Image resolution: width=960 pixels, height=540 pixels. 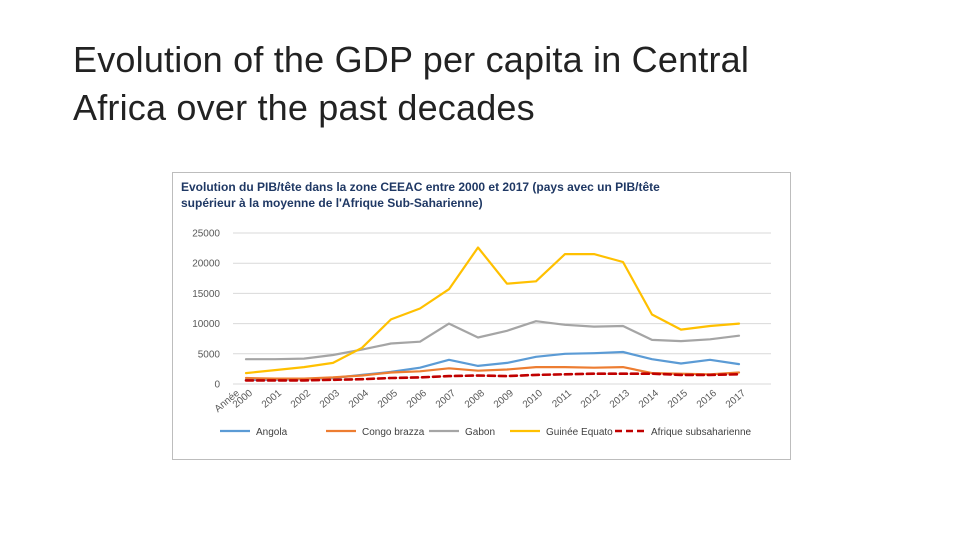 What do you see at coordinates (579, 432) in the screenshot?
I see `legend-label: Guinée Equato` at bounding box center [579, 432].